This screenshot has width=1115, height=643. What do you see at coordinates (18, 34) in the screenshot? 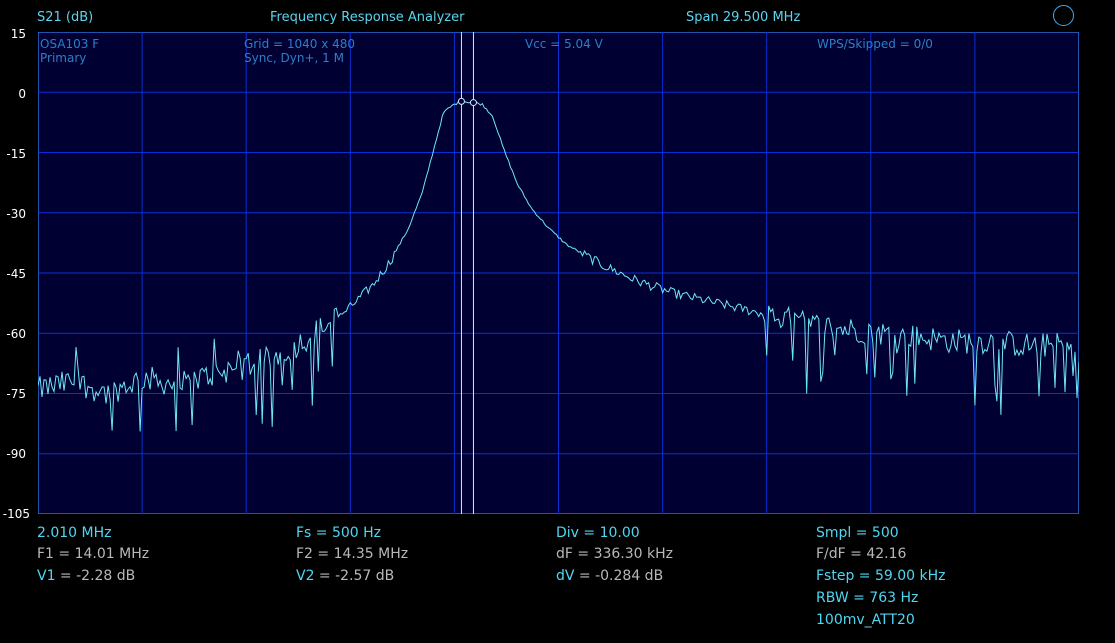
I see `y-tick-label: 15` at bounding box center [18, 34].